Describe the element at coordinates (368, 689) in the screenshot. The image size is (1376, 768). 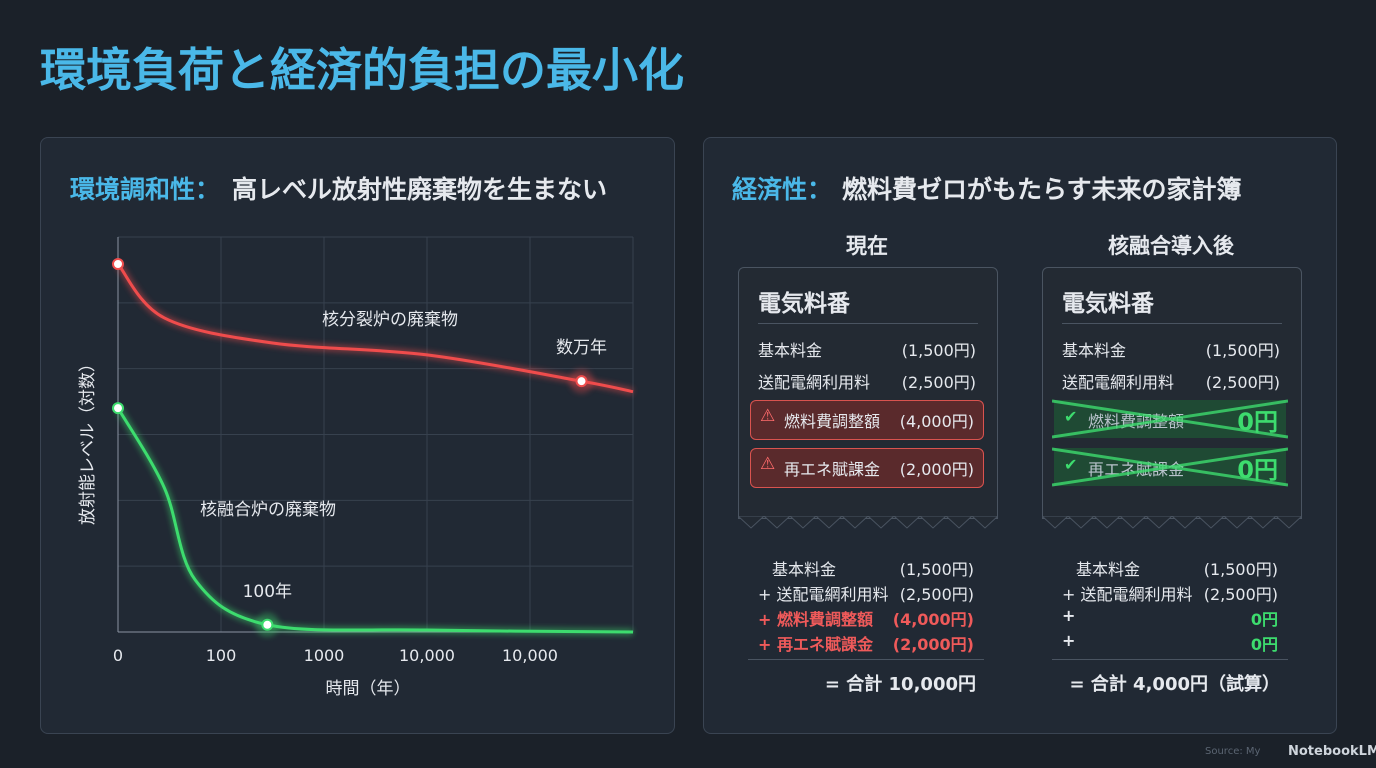
I see `x-axis-label: 時間（年）` at that location.